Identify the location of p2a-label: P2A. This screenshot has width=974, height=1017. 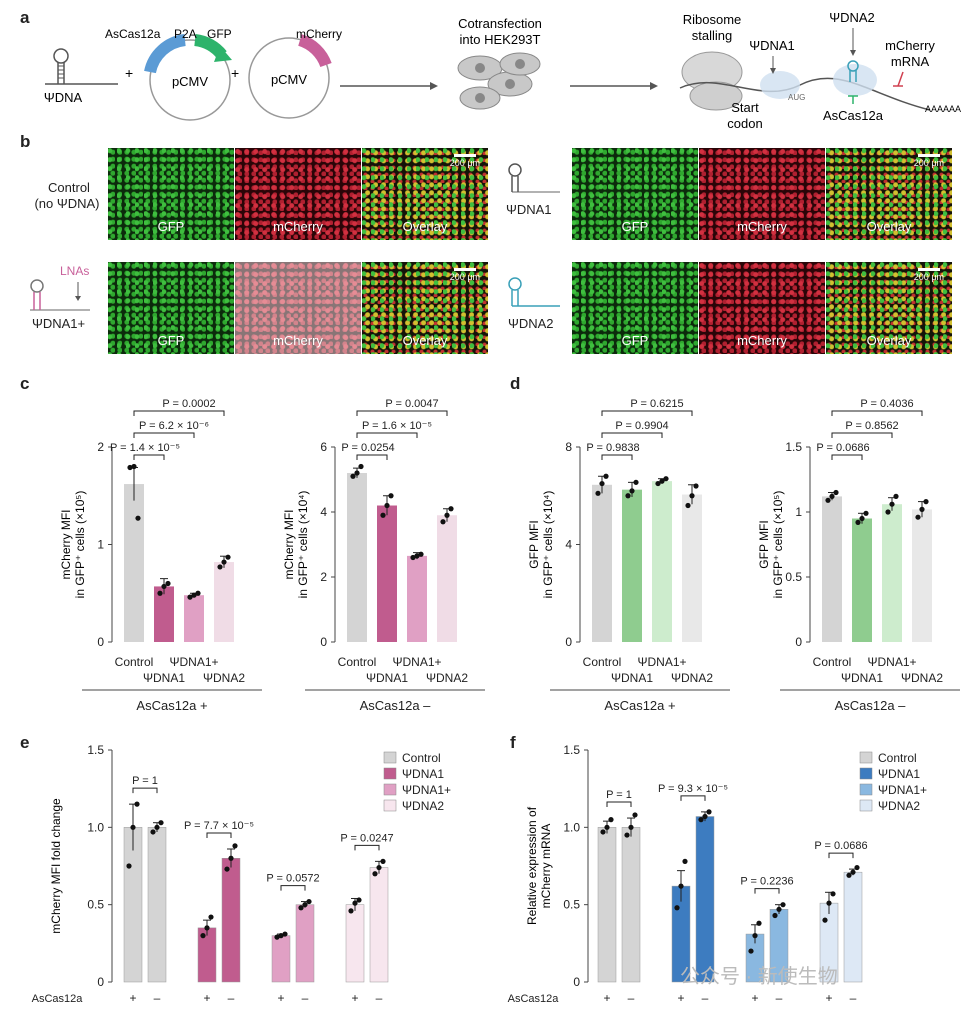
(185, 34).